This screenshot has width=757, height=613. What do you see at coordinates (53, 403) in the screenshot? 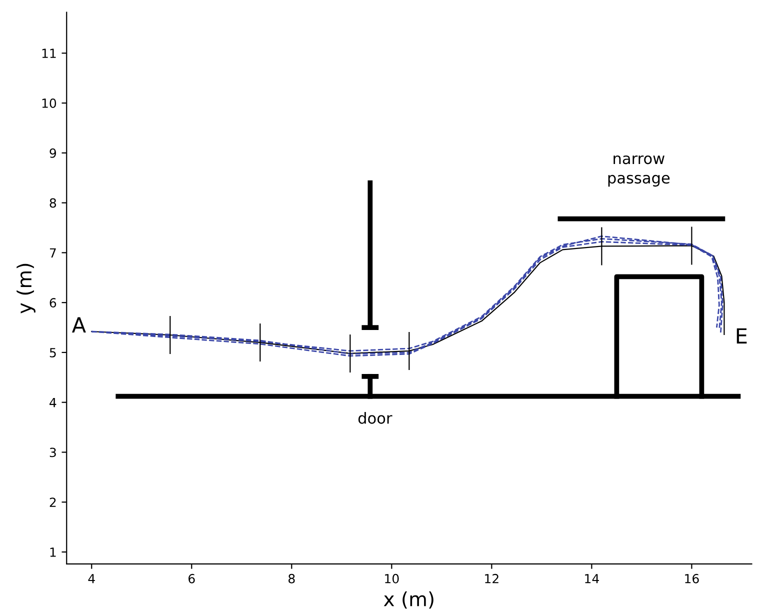
I see `y-tick-label: 4` at bounding box center [53, 403].